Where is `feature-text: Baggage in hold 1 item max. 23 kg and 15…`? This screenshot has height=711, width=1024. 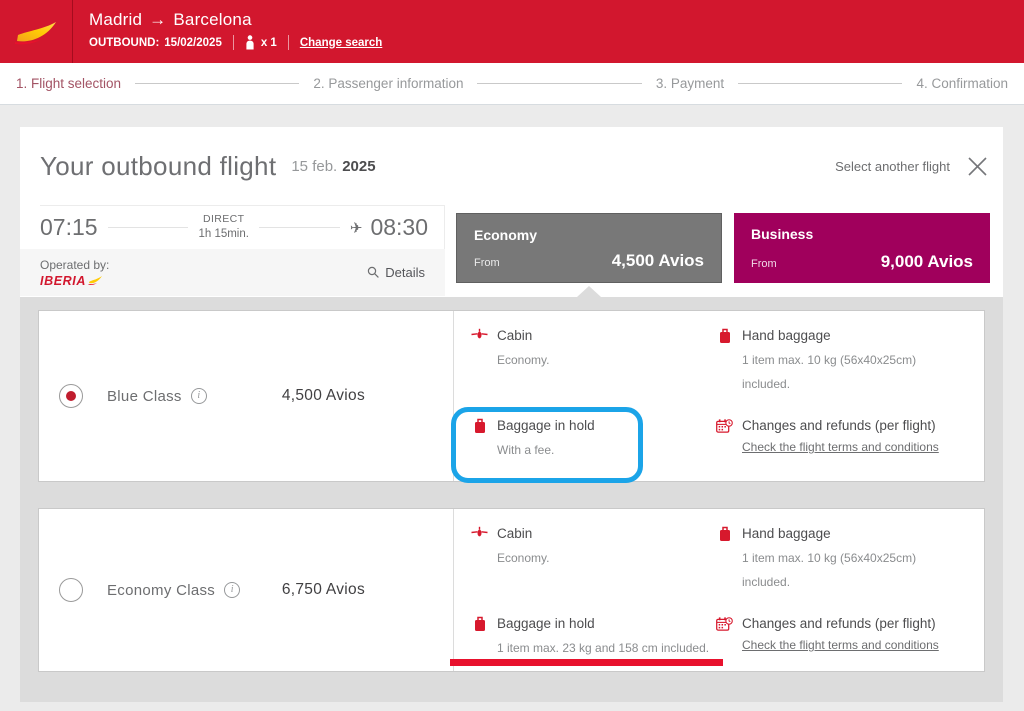 feature-text: Baggage in hold 1 item max. 23 kg and 15… is located at coordinates (603, 638).